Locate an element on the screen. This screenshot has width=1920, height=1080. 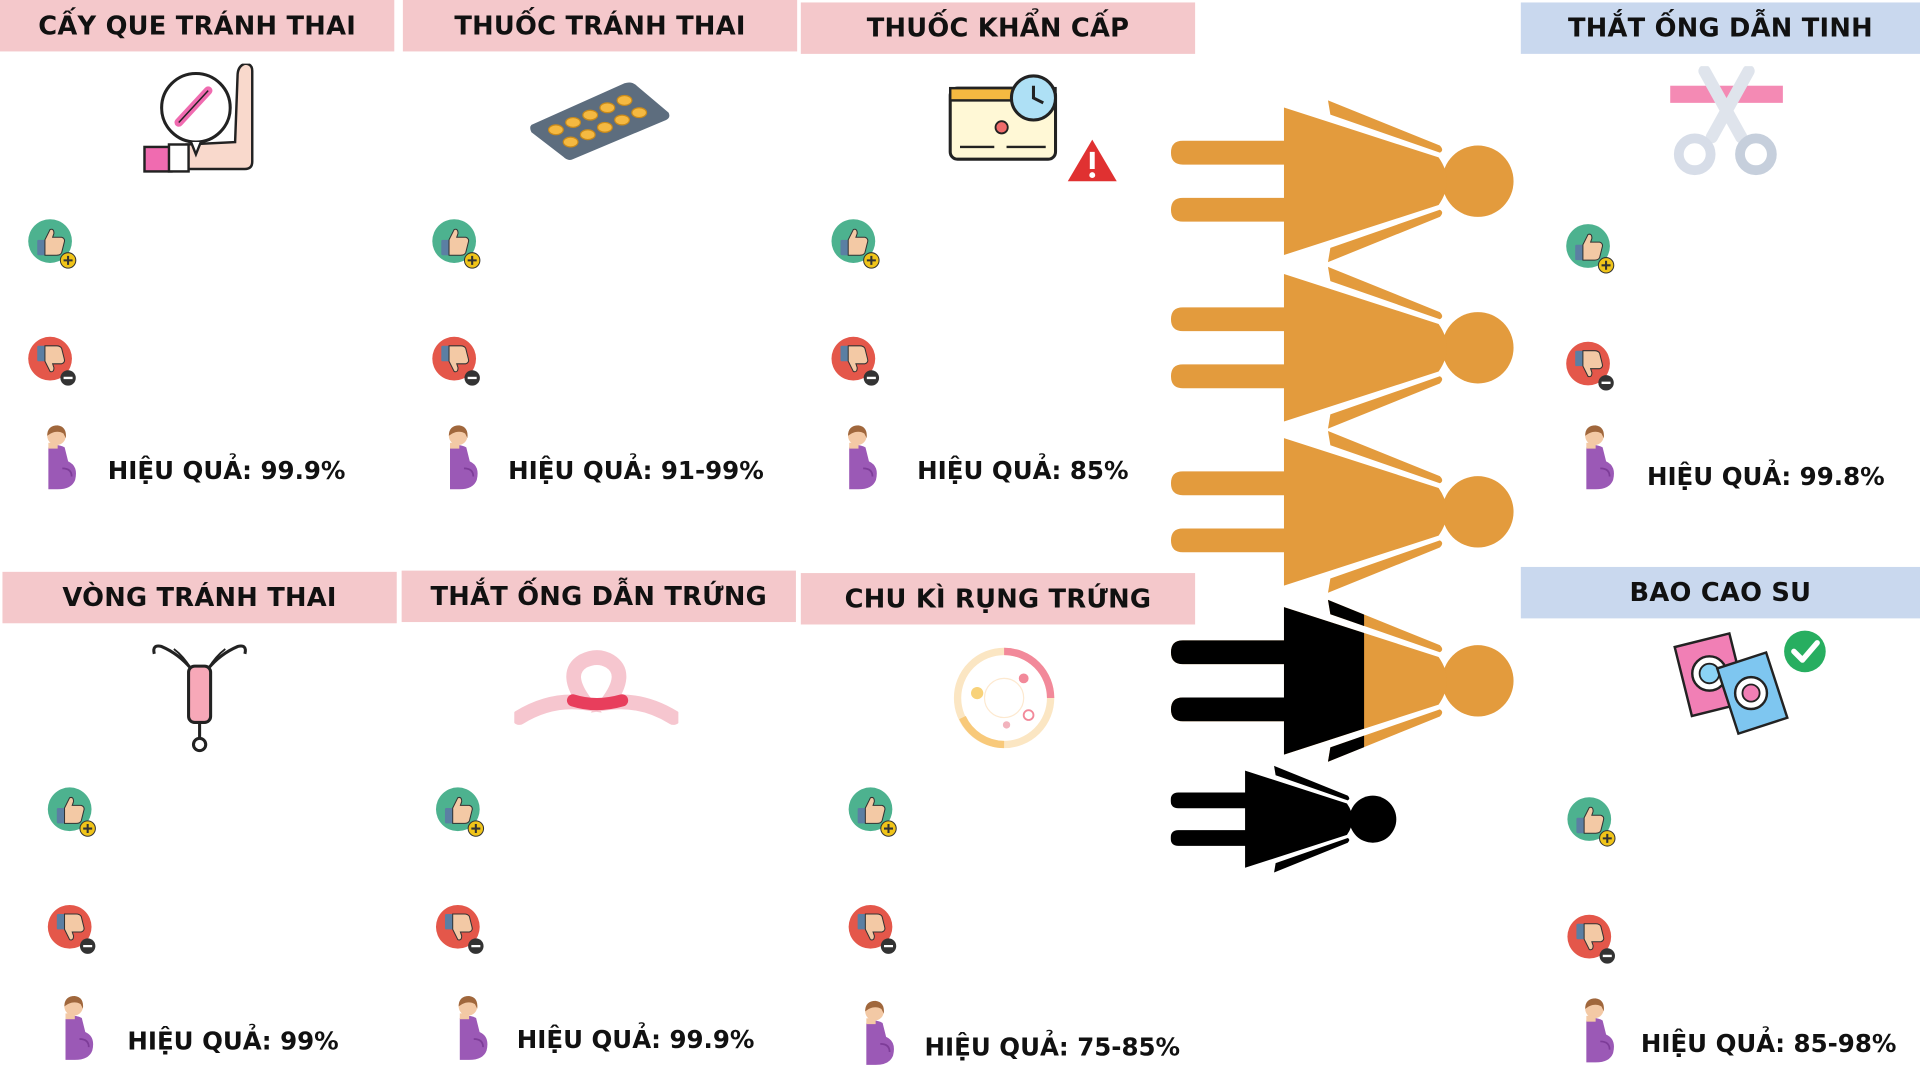
card-title: CẤY QUE TRÁNH THAI is located at coordinates (197, 26).